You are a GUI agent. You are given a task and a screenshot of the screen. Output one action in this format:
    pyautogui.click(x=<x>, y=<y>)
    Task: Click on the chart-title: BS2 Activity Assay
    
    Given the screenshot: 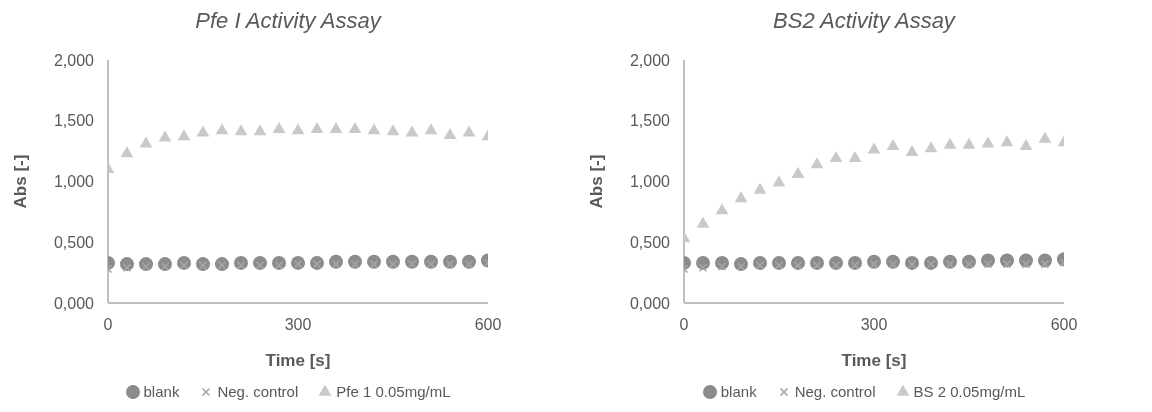 What is the action you would take?
    pyautogui.click(x=864, y=21)
    